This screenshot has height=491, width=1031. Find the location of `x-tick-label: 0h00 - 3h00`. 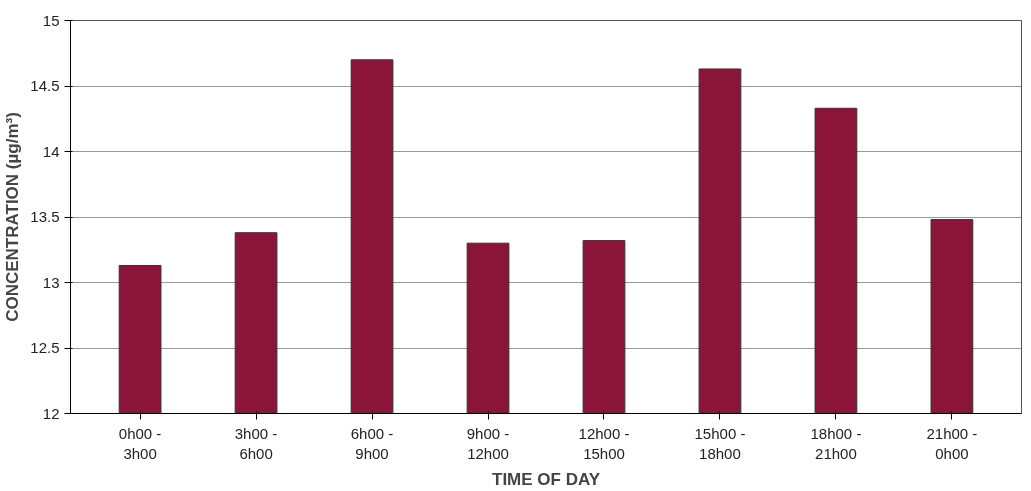

x-tick-label: 0h00 - 3h00 is located at coordinates (140, 443).